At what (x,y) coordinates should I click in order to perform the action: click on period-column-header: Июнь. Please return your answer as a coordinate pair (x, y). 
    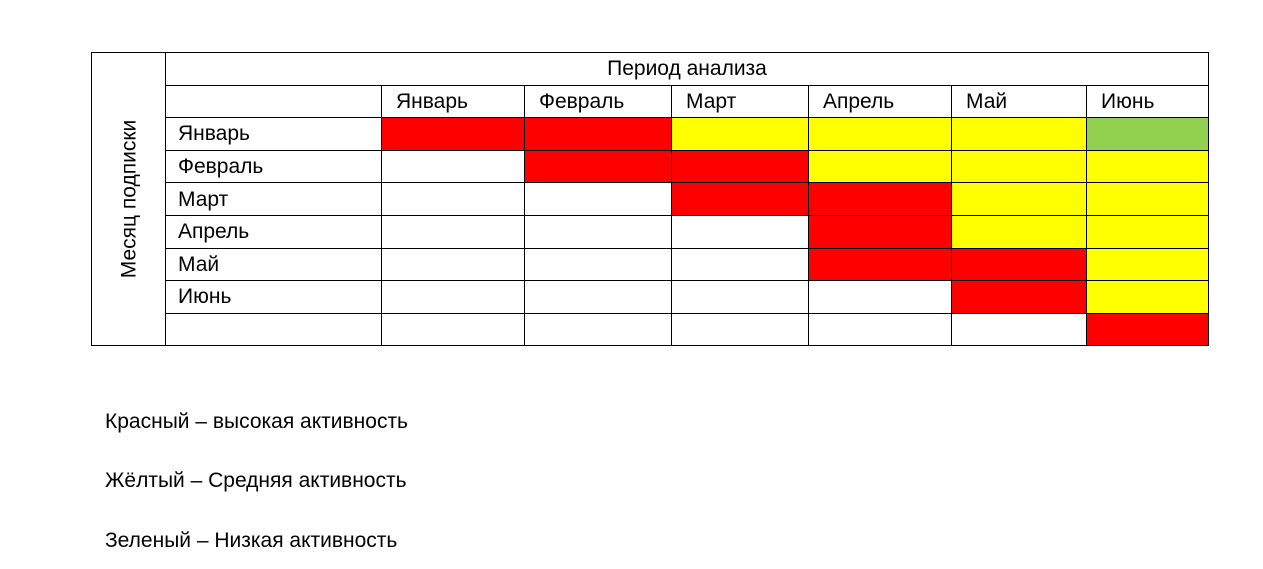
    Looking at the image, I should click on (1147, 101).